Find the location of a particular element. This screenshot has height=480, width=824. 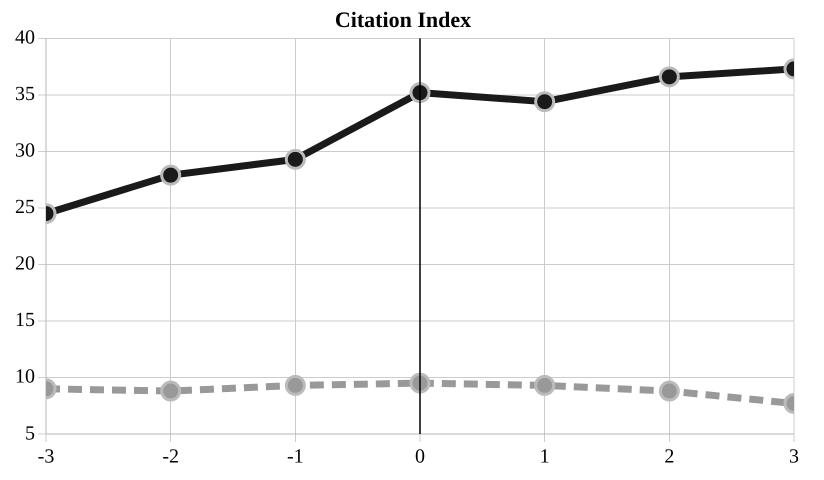

x-tick-label: -1 is located at coordinates (295, 456).